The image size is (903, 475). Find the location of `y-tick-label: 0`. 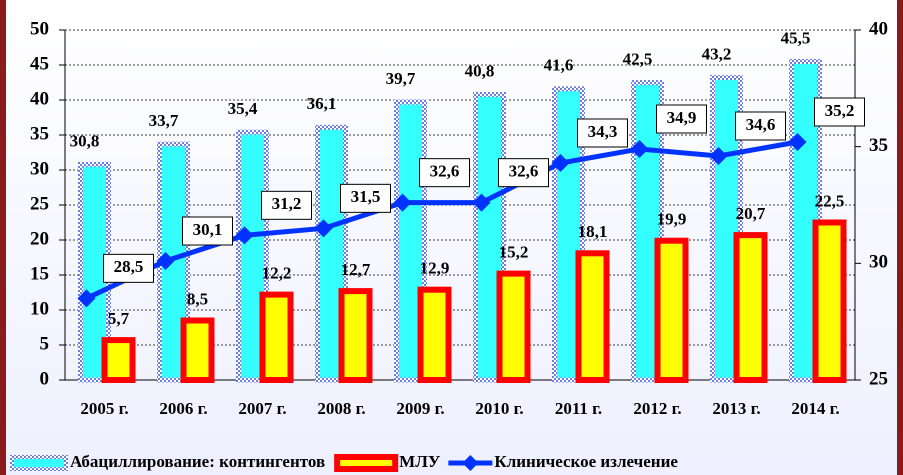

y-tick-label: 0 is located at coordinates (45, 378).